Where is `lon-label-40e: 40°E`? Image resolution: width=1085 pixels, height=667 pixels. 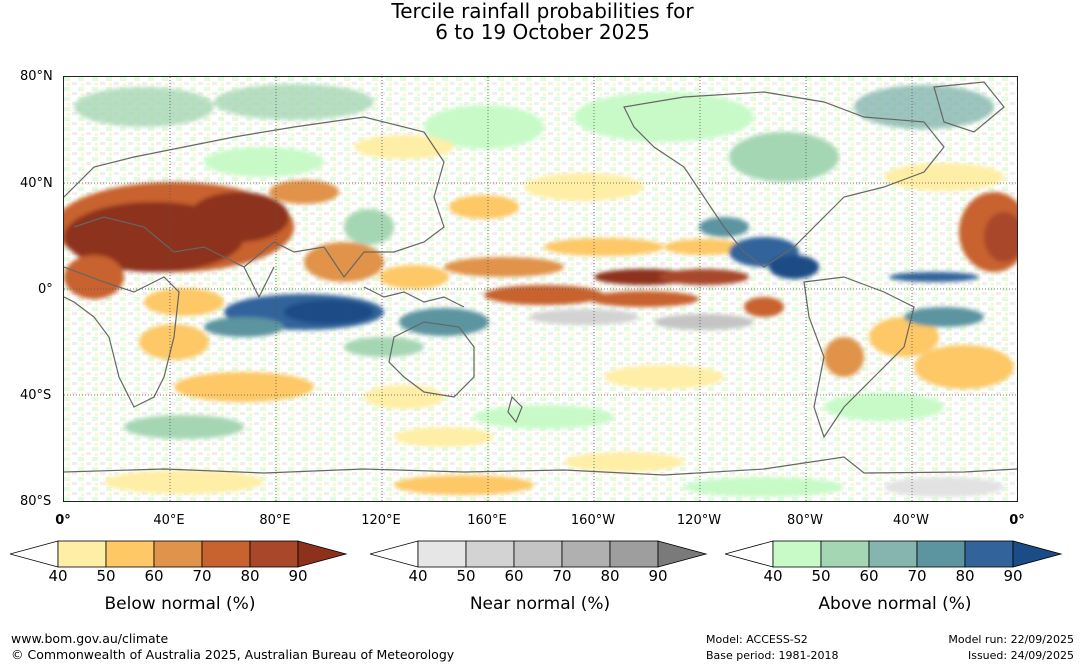 lon-label-40e: 40°E is located at coordinates (169, 520).